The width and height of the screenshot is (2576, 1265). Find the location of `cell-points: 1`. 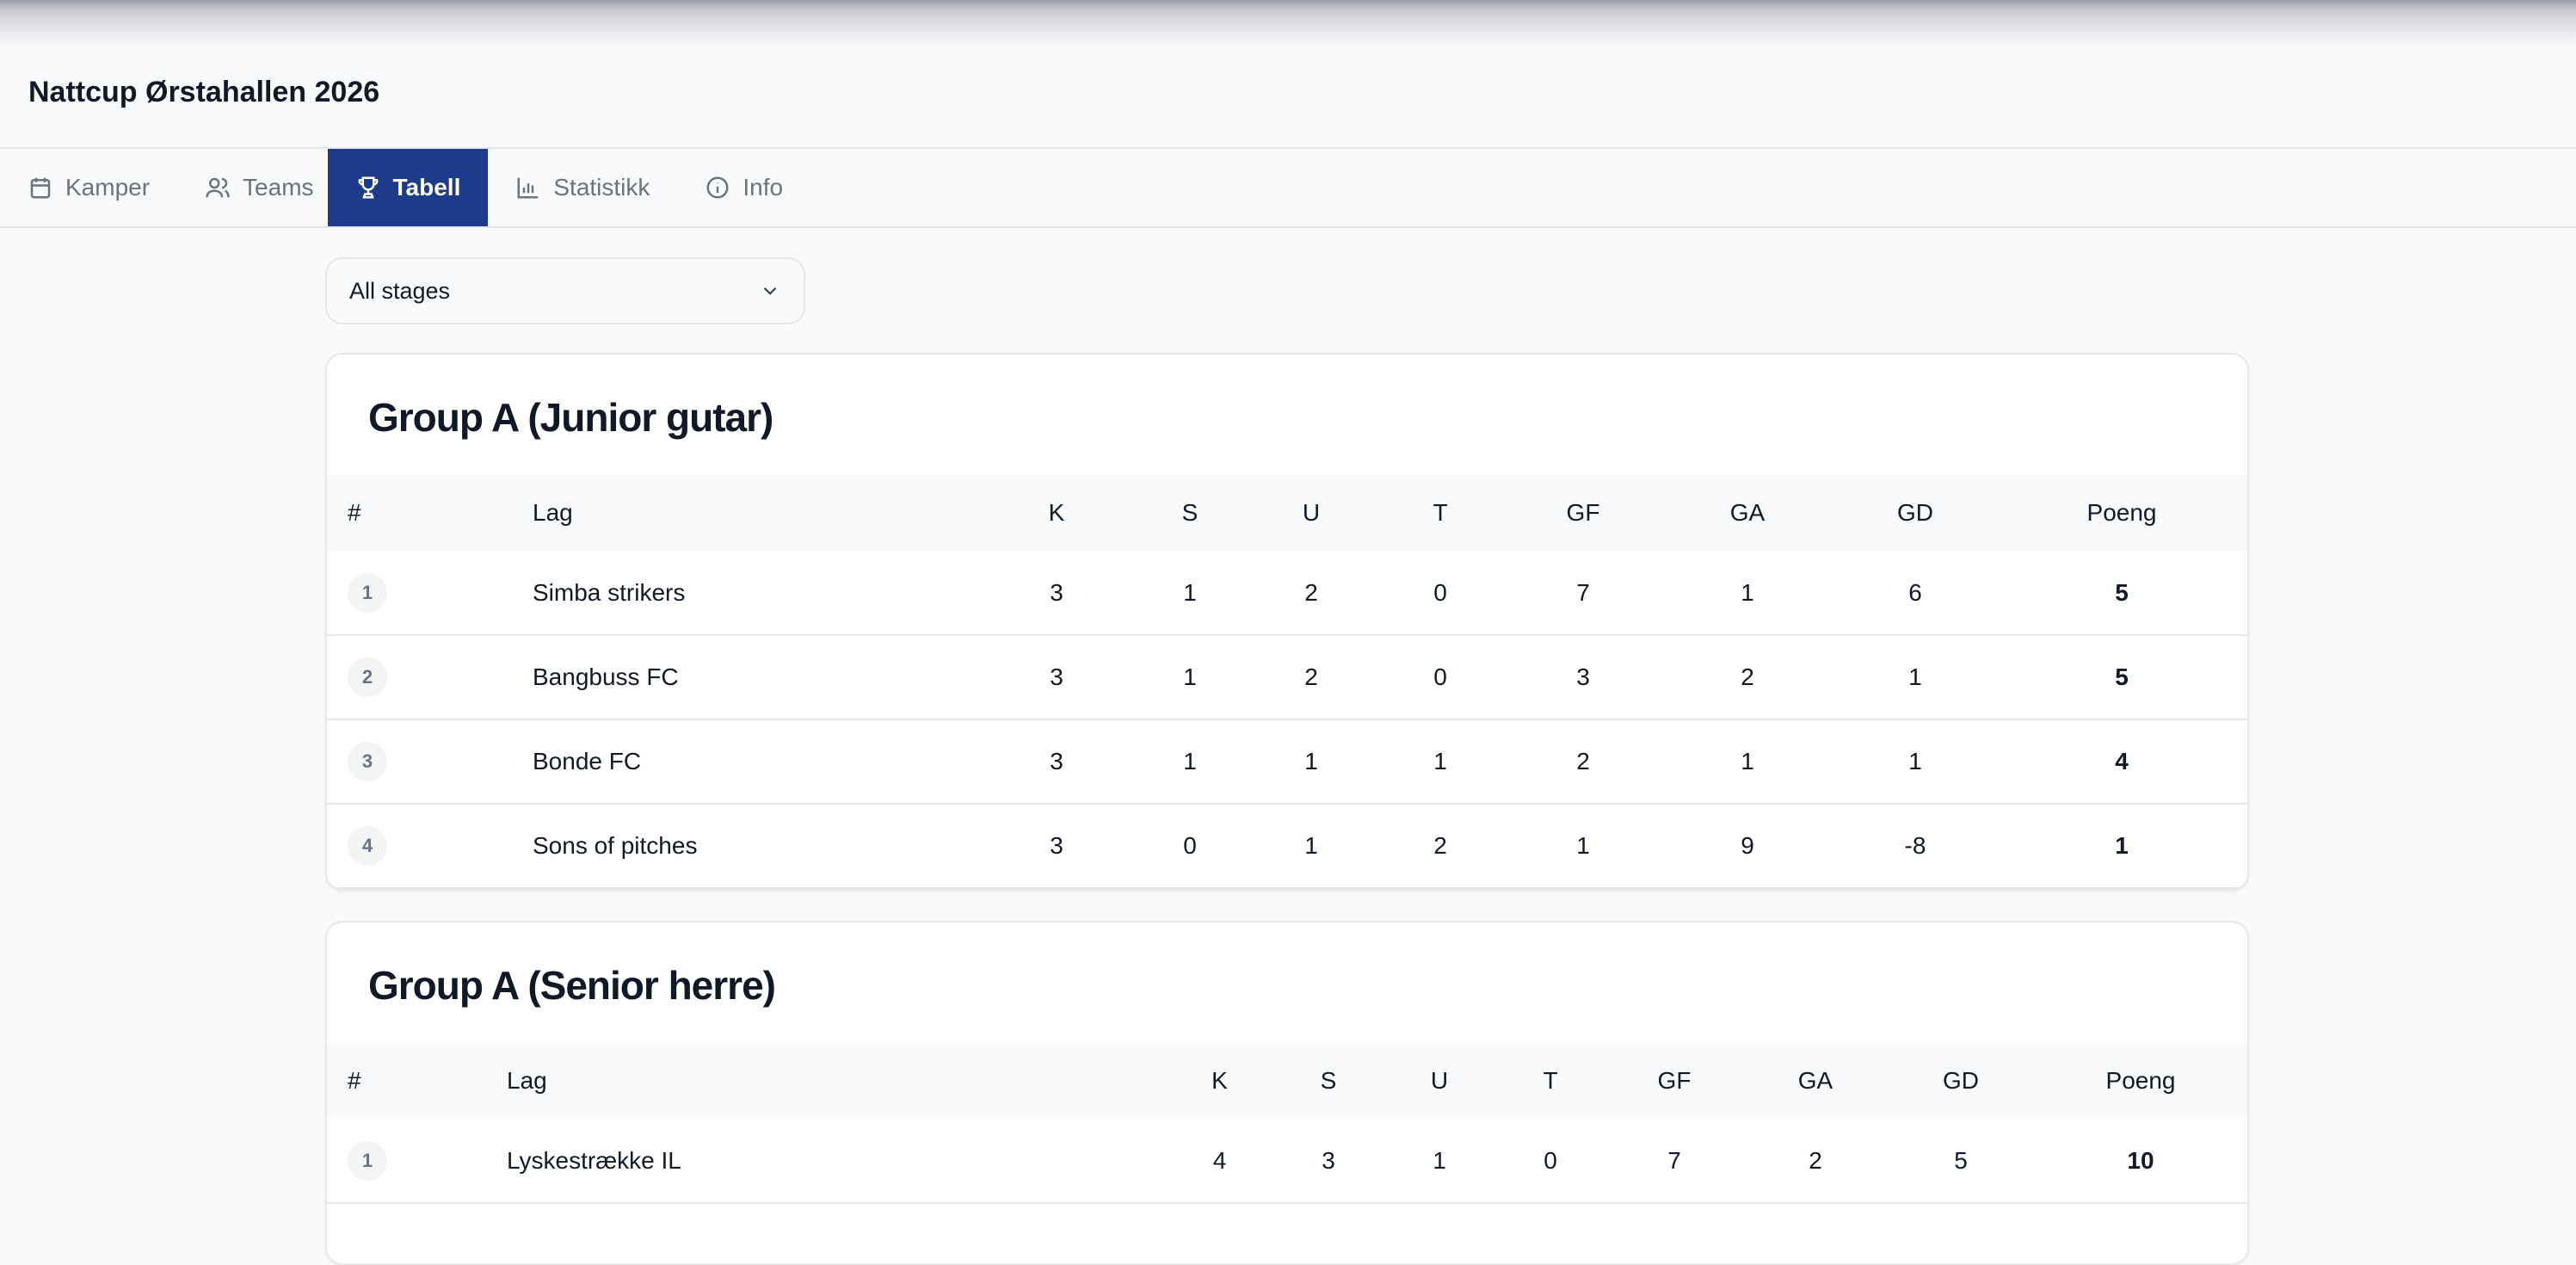

cell-points: 1 is located at coordinates (2121, 846).